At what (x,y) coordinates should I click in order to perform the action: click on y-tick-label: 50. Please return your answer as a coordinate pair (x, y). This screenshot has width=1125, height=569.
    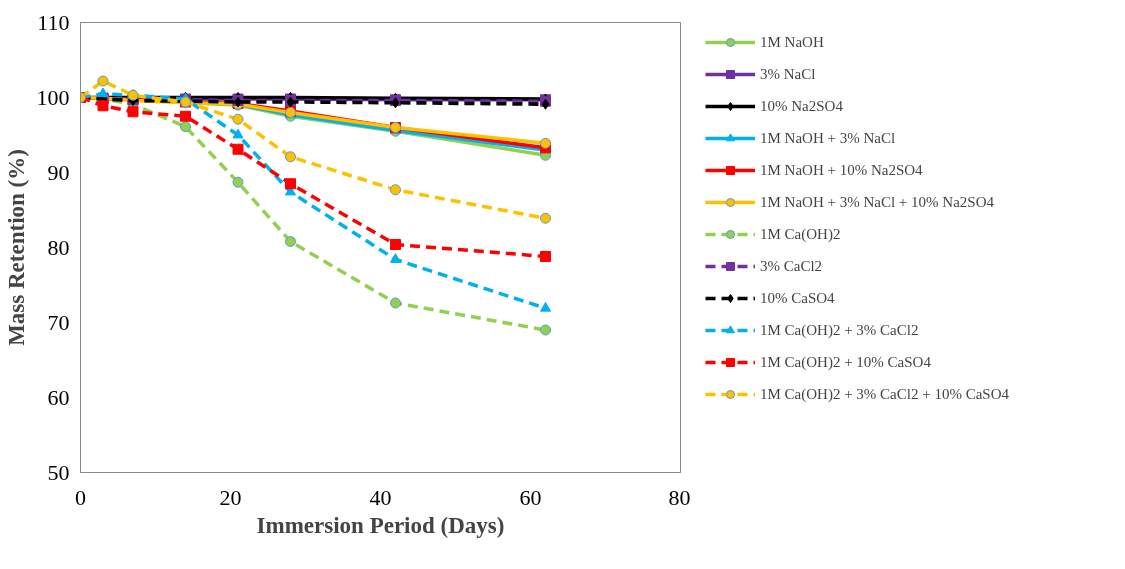
    Looking at the image, I should click on (58, 472).